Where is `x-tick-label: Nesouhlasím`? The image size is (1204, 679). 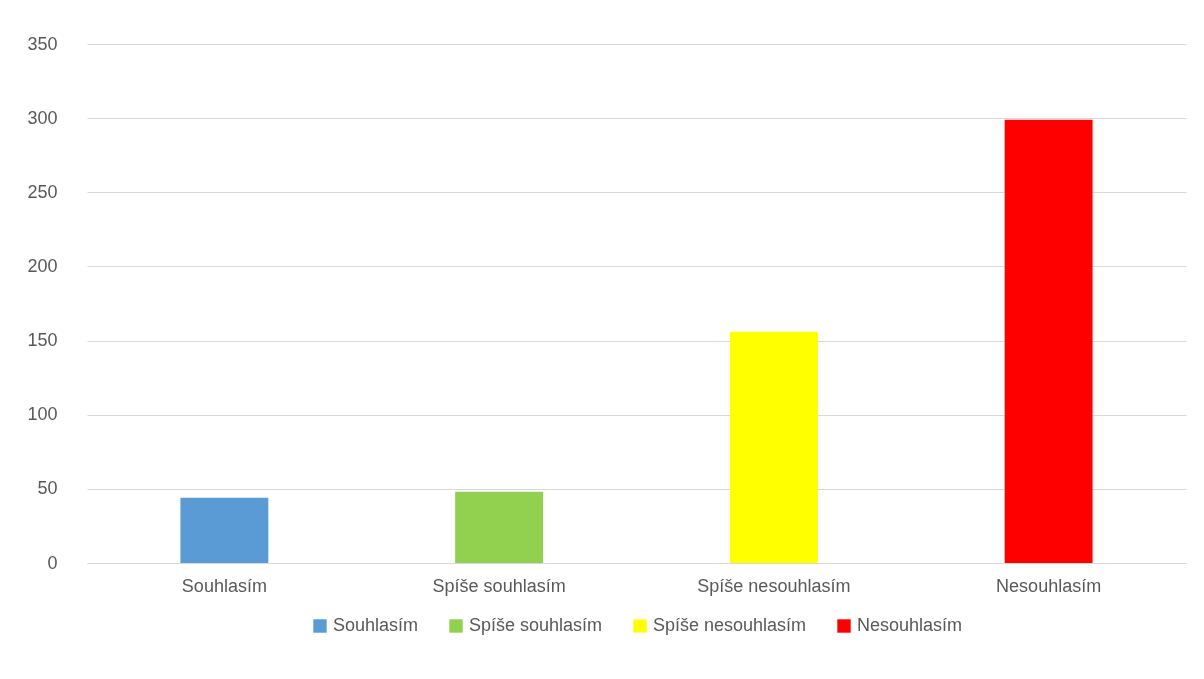
x-tick-label: Nesouhlasím is located at coordinates (1049, 585).